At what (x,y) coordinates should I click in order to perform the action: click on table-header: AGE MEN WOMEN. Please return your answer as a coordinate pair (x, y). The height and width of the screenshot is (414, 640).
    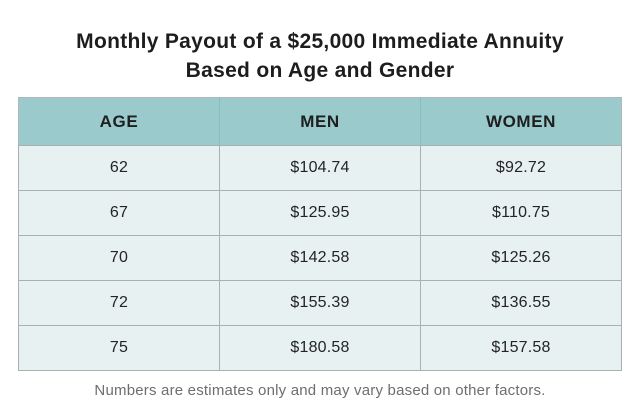
    Looking at the image, I should click on (320, 121).